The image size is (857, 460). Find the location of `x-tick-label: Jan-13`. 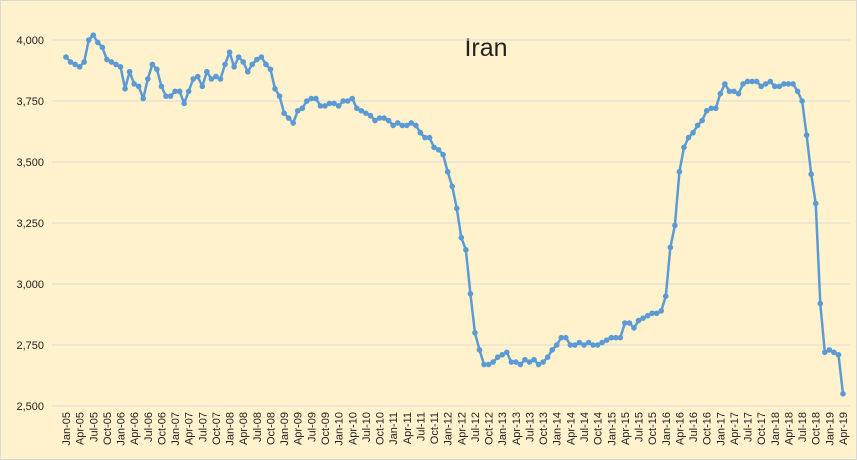

x-tick-label: Jan-13 is located at coordinates (503, 429).